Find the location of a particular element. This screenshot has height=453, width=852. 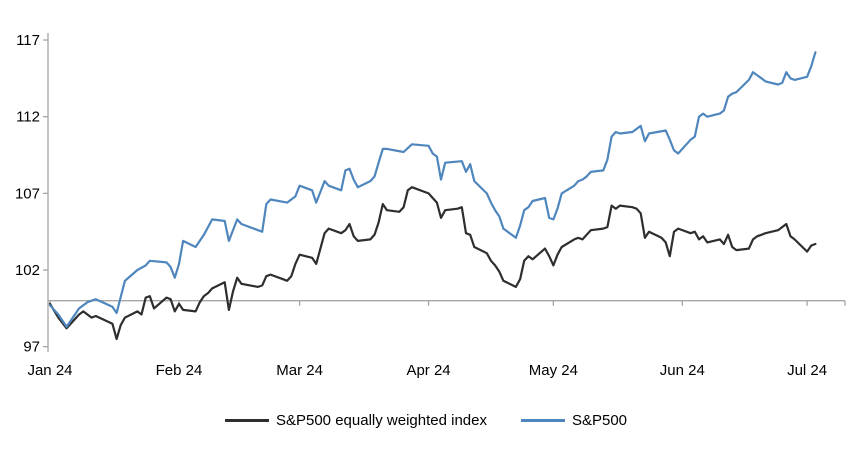

legend-label-equal-weight: S&P500 equally weighted index is located at coordinates (381, 420).